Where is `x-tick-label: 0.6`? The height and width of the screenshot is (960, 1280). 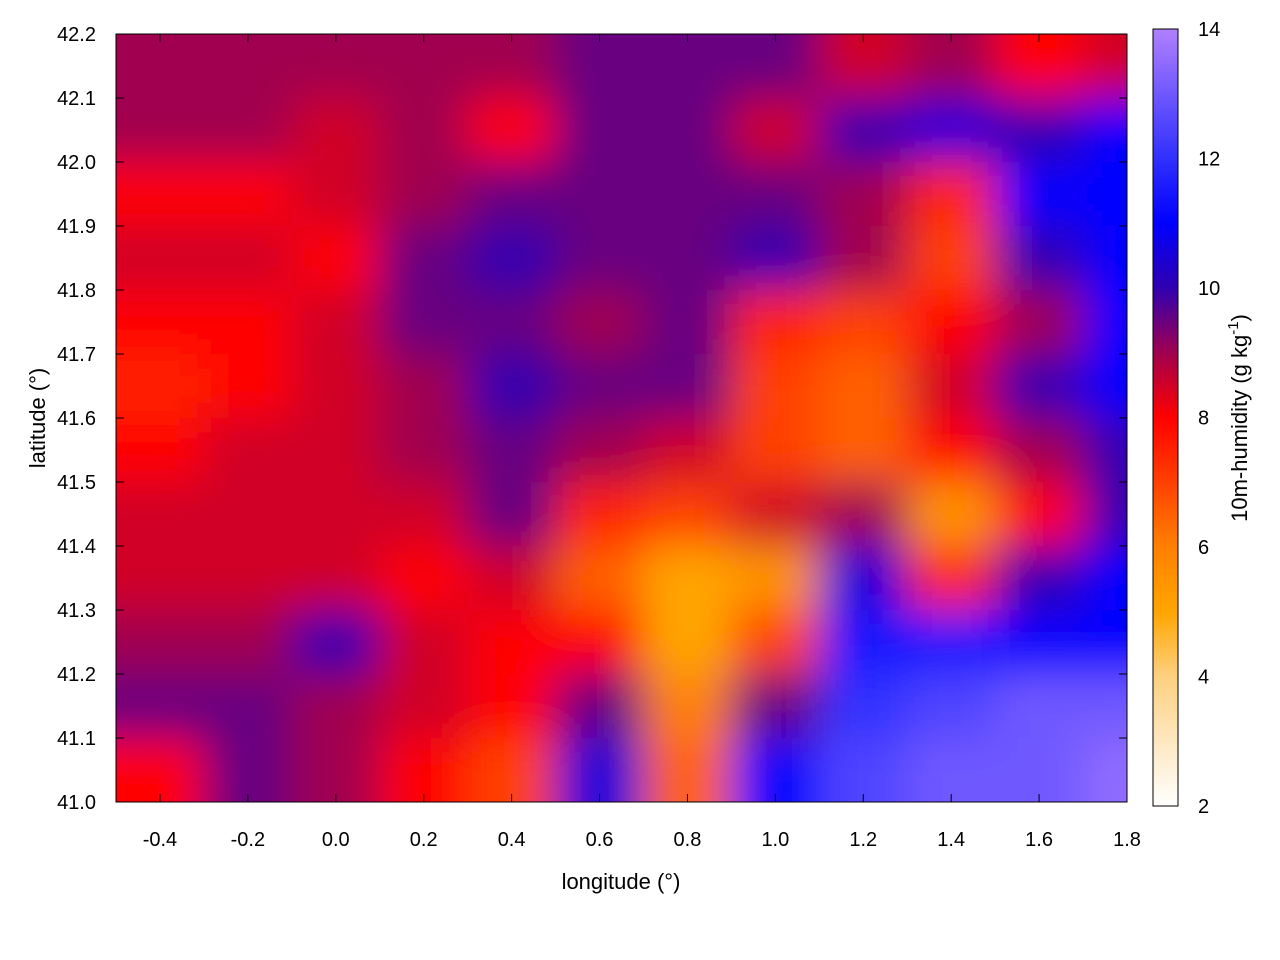 x-tick-label: 0.6 is located at coordinates (600, 840).